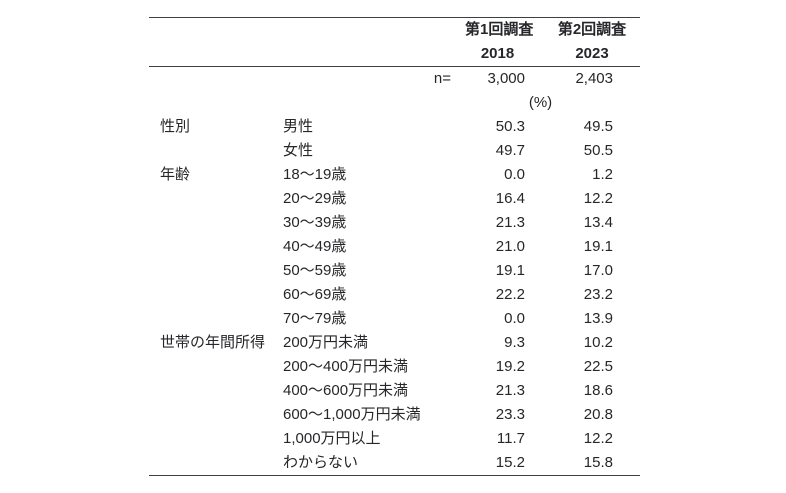 This screenshot has height=493, width=786. I want to click on n-value-2023: 2,403, so click(594, 78).